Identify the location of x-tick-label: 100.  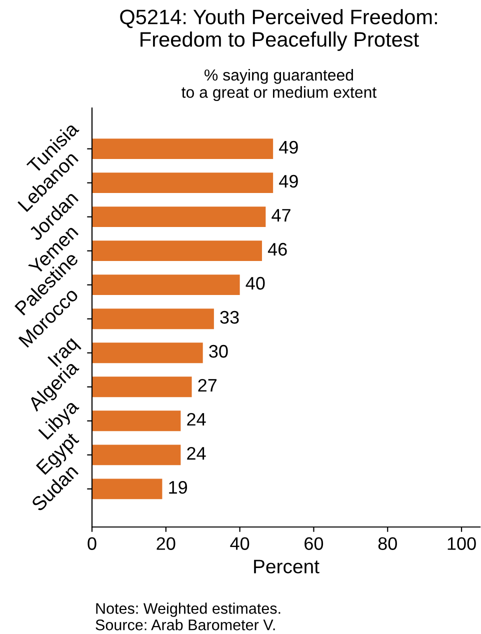
(462, 543).